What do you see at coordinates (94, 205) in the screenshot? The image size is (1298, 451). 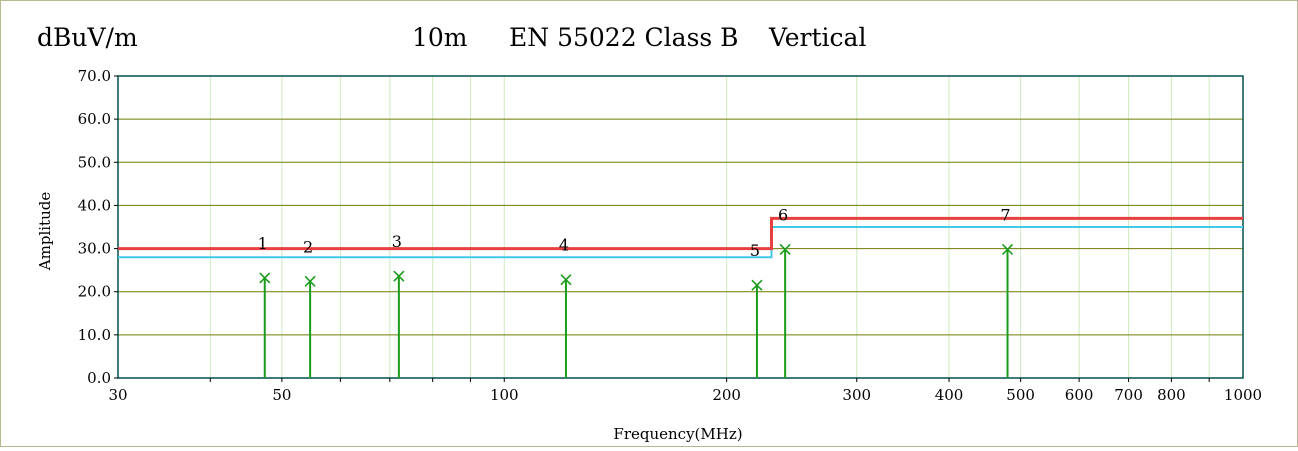 I see `y-tick-label: 40.0` at bounding box center [94, 205].